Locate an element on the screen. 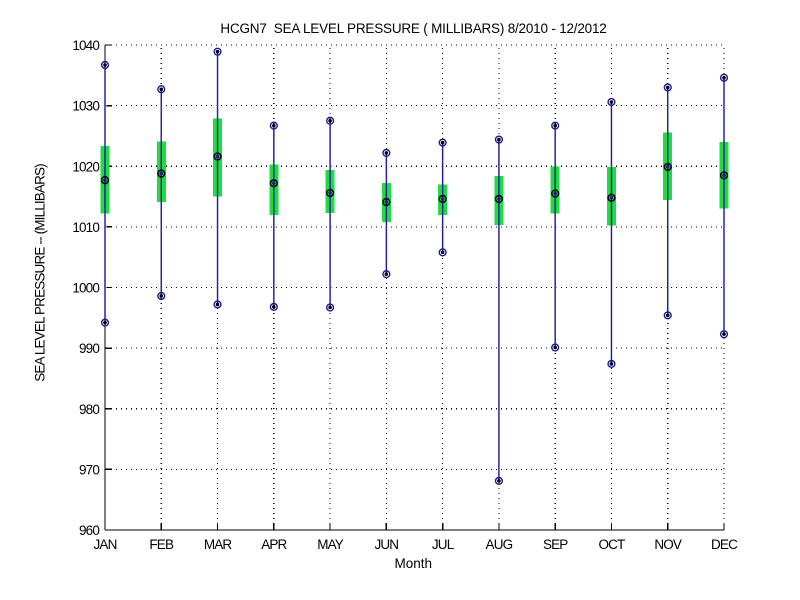 This screenshot has height=600, width=800. svg-text: DEC is located at coordinates (724, 544).